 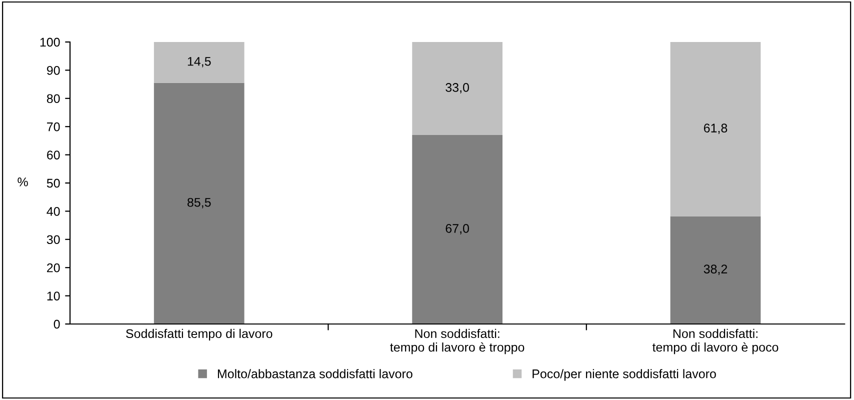 I want to click on y-tick-label: 90, so click(x=53, y=70).